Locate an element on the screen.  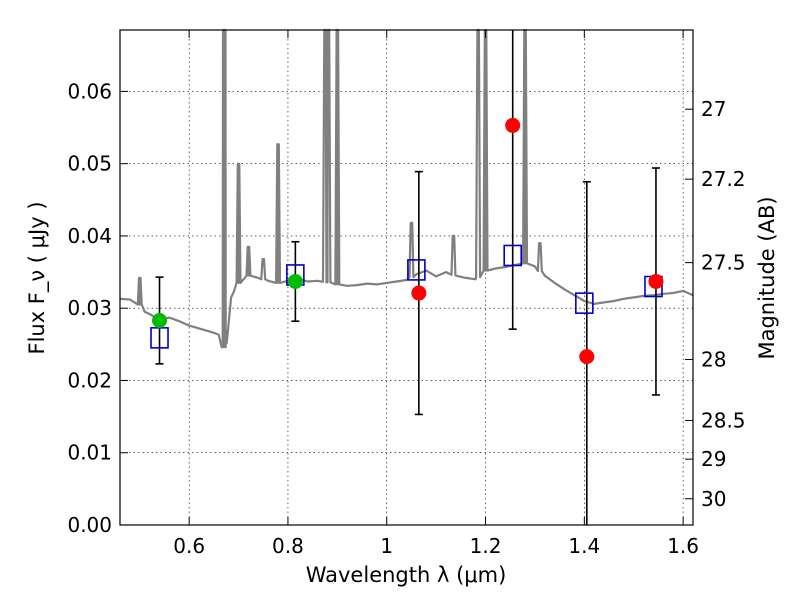
x-tick-label: 1.6 is located at coordinates (683, 546).